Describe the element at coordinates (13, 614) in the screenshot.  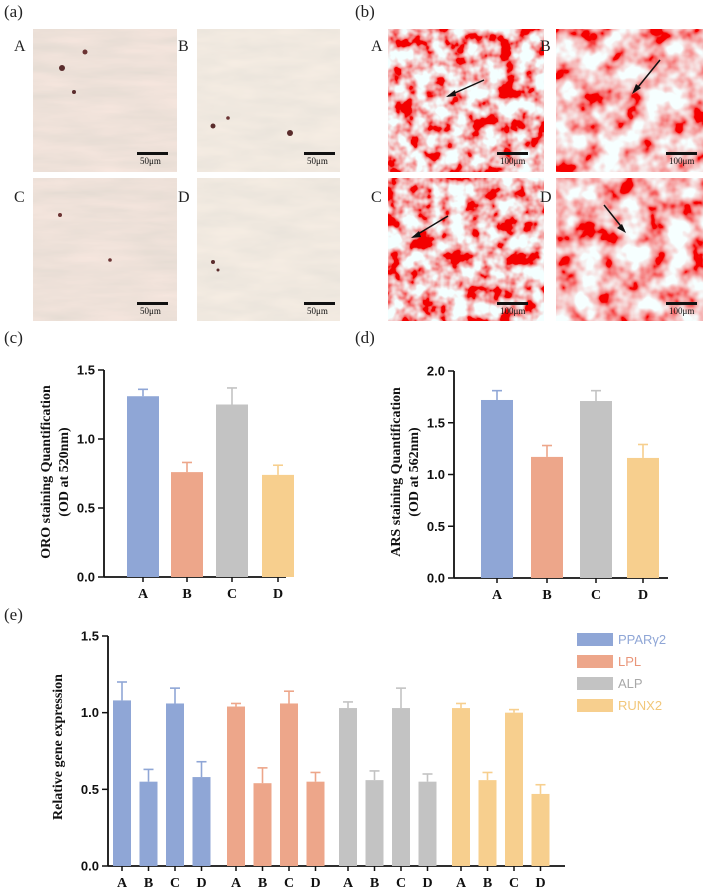
I see `panel-label-e: (e)` at that location.